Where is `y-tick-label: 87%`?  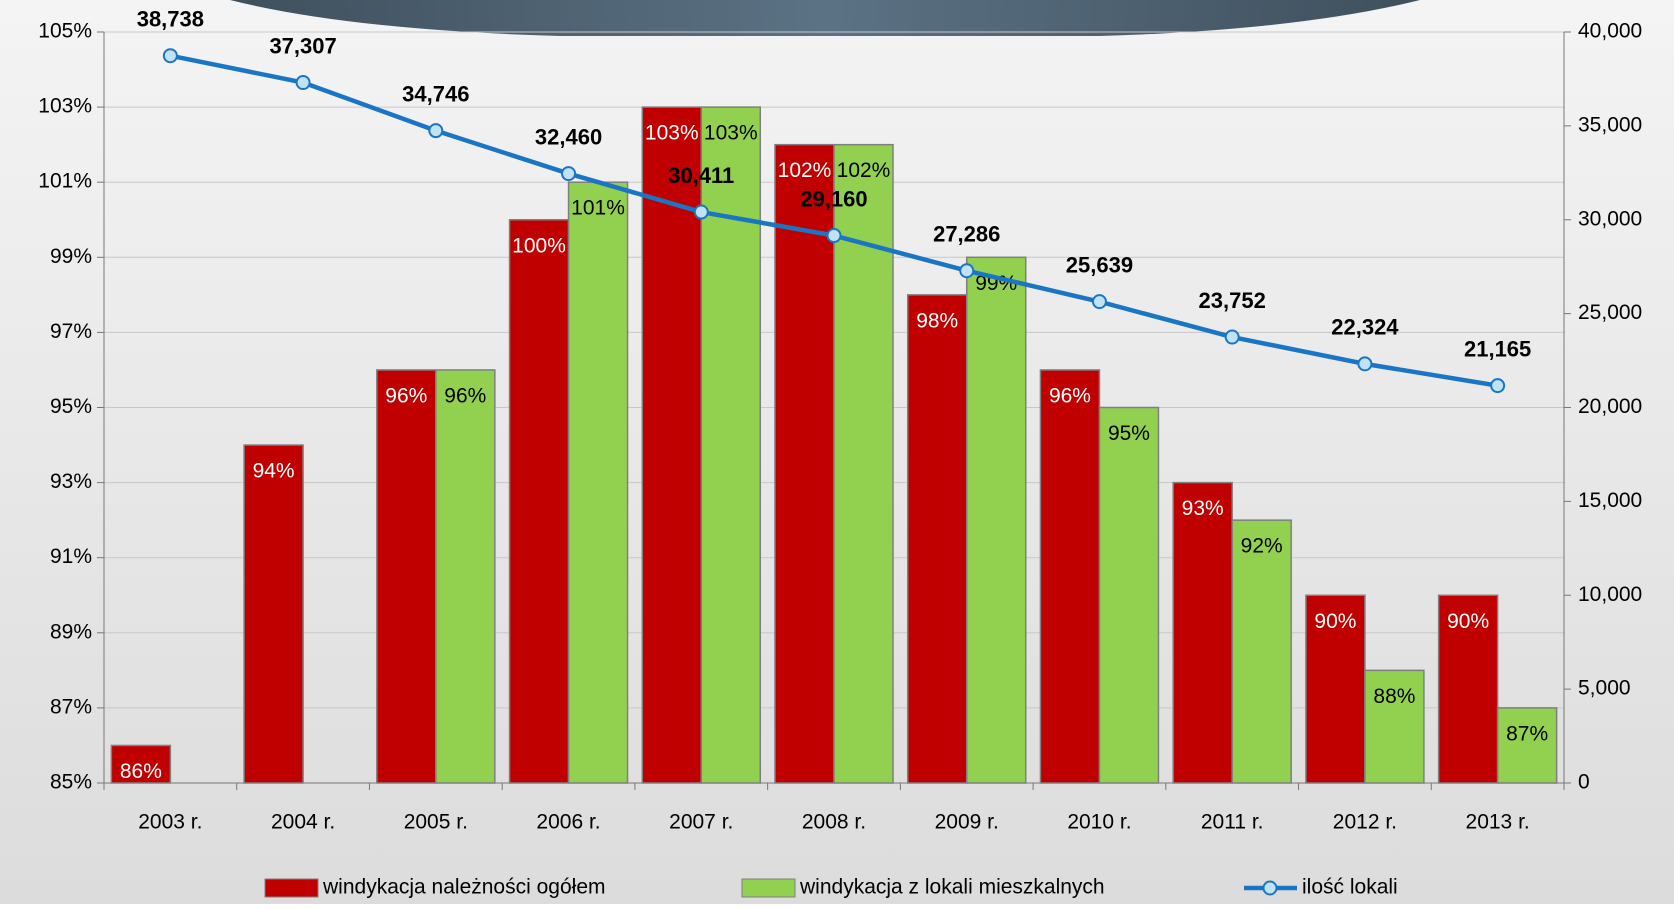
y-tick-label: 87% is located at coordinates (71, 706).